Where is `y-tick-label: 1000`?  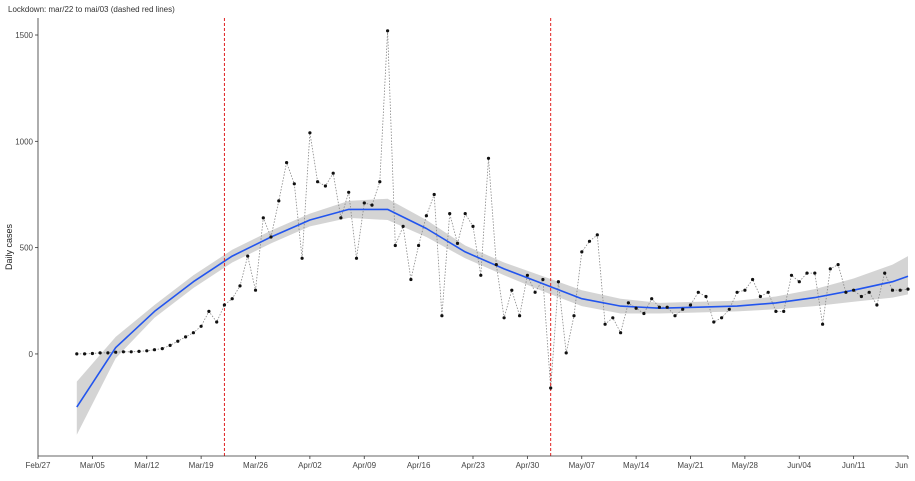
y-tick-label: 1000 is located at coordinates (24, 141).